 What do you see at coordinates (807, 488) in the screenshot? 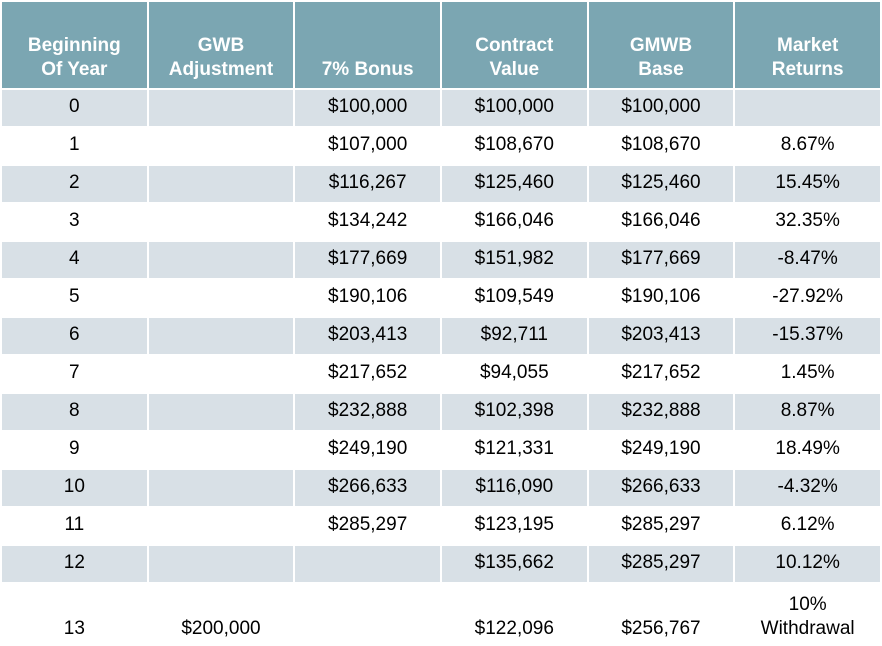
I see `table-cell: -4.32%` at bounding box center [807, 488].